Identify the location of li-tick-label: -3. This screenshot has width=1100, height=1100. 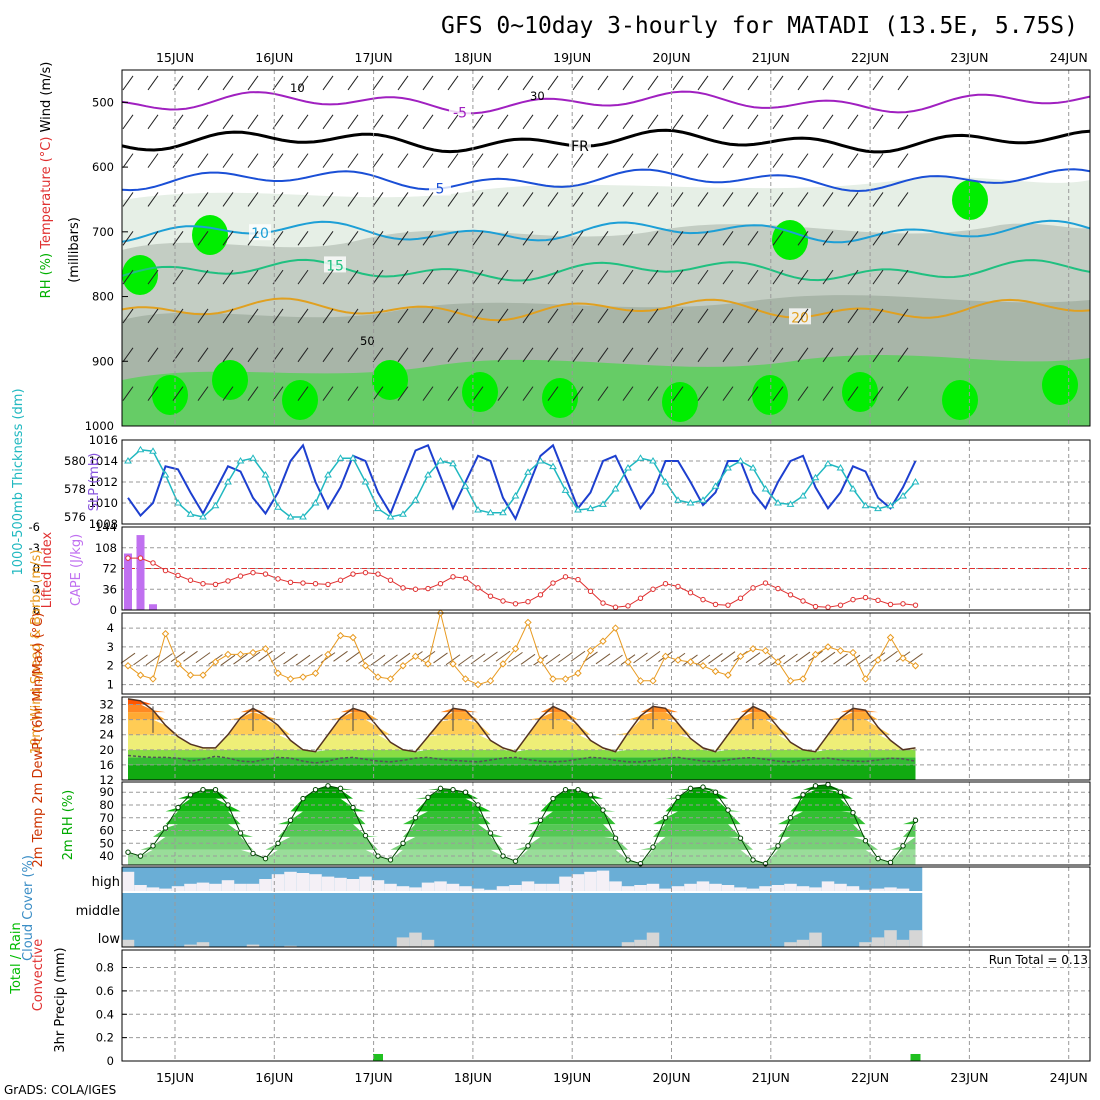
(34, 548).